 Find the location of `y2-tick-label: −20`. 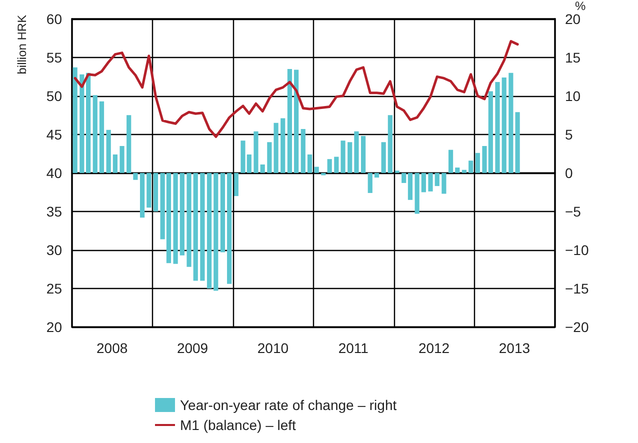

y2-tick-label: −20 is located at coordinates (577, 327).